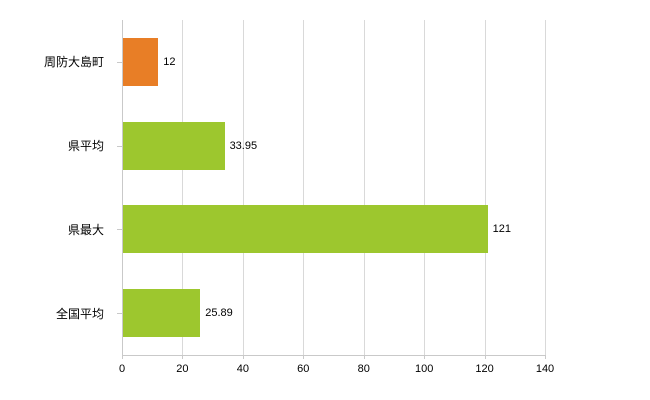 Image resolution: width=650 pixels, height=400 pixels. What do you see at coordinates (501, 229) in the screenshot?
I see `value-label: 121` at bounding box center [501, 229].